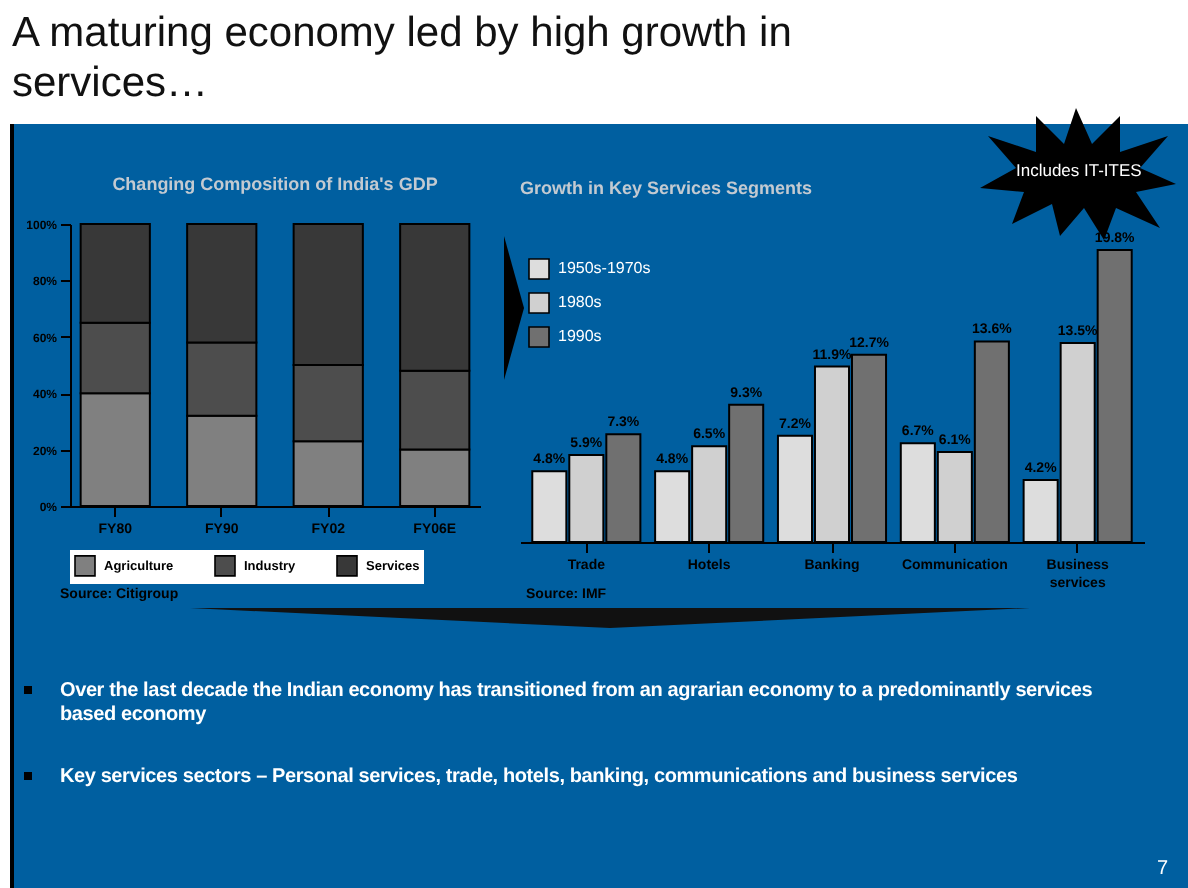  I want to click on text: Over the last decade the Indian economy has transitioned from an agrarian economy to a predominantly services based economy, so click(577, 704).